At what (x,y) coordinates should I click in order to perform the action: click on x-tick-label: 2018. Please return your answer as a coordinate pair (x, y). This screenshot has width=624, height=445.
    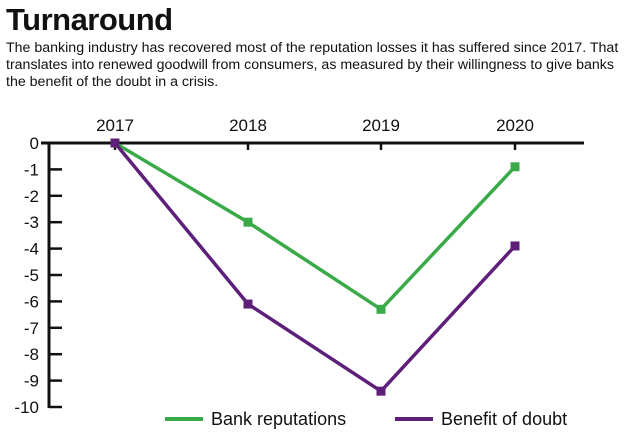
    Looking at the image, I should click on (248, 125).